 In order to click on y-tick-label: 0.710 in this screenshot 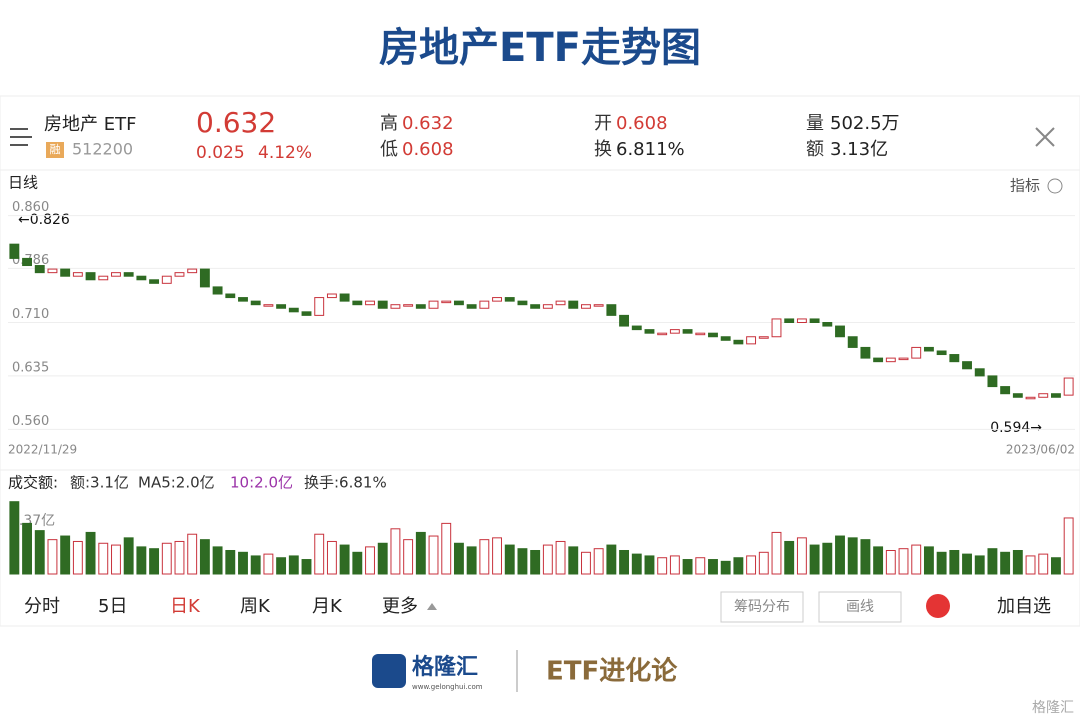, I will do `click(30, 314)`.